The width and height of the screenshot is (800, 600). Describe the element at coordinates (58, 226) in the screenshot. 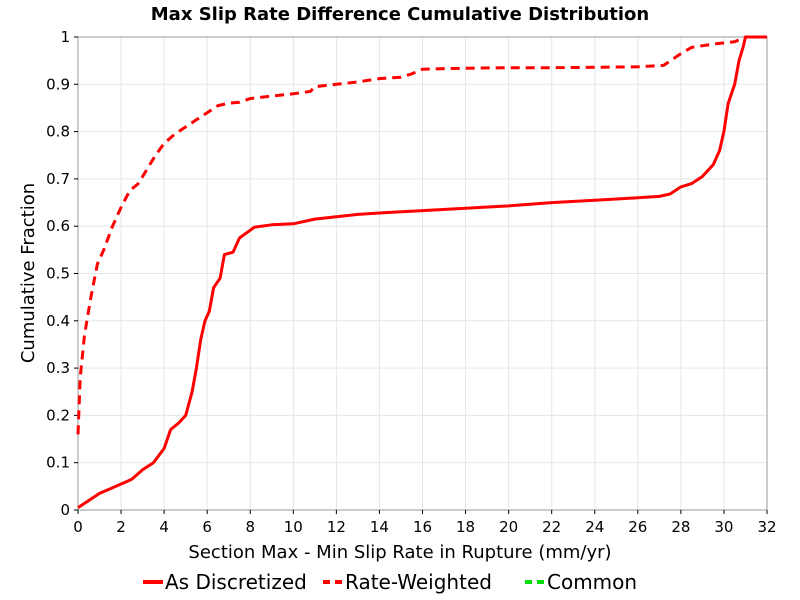

I see `y-tick-label: 0.6` at that location.